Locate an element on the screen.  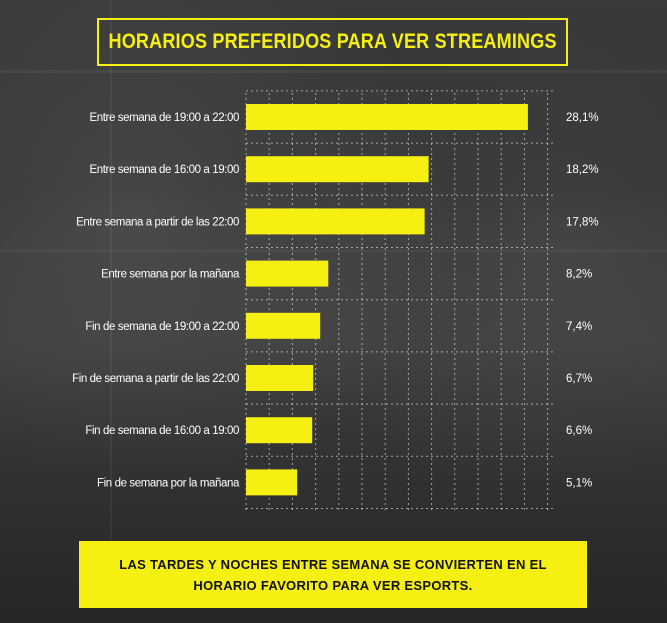
chart-title: HORARIOS PREFERIDOS PARA VER STREAMINGS is located at coordinates (332, 41).